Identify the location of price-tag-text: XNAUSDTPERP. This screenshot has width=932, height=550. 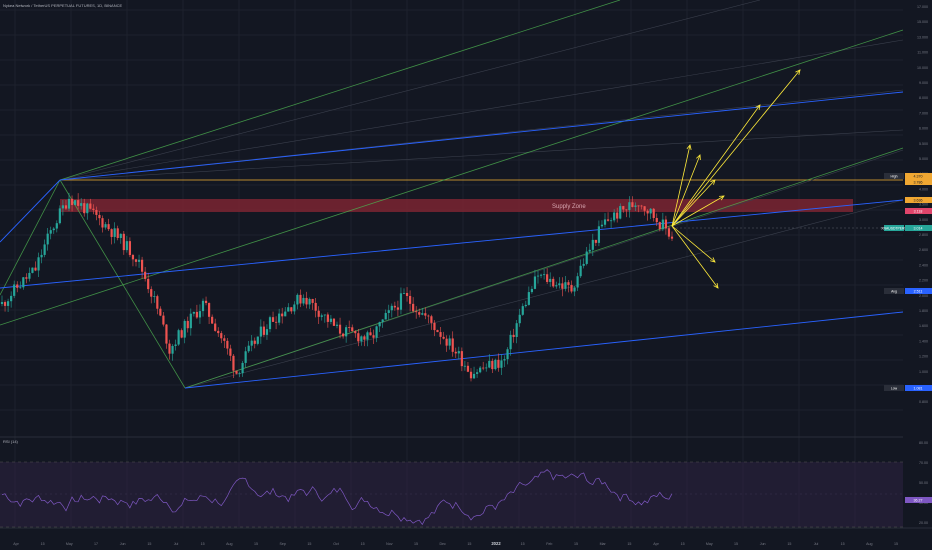
(894, 228).